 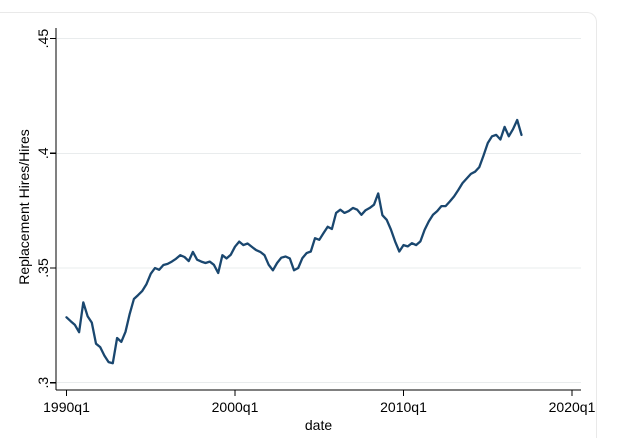 I want to click on y-tick-label: .3, so click(x=43, y=383).